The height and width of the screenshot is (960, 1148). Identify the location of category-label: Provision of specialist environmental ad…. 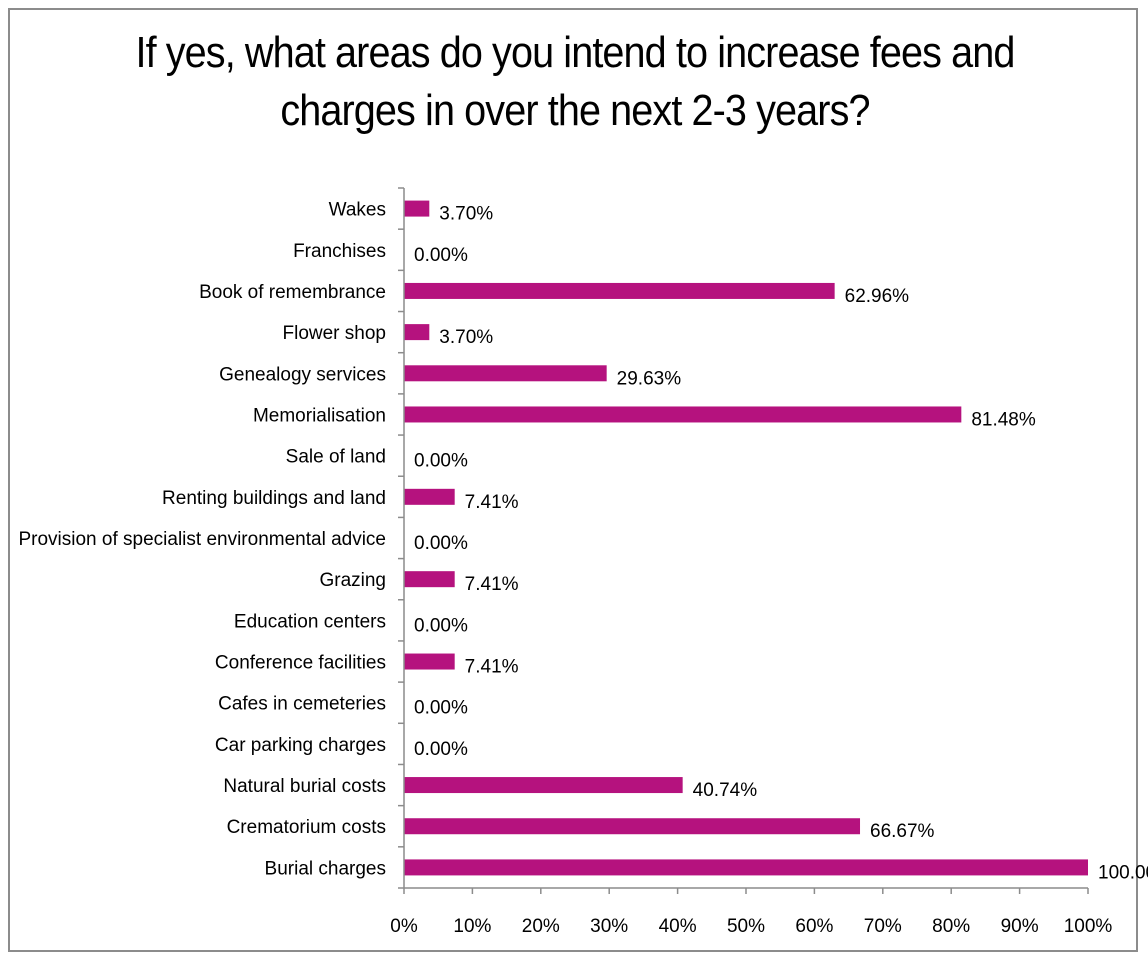
(202, 539).